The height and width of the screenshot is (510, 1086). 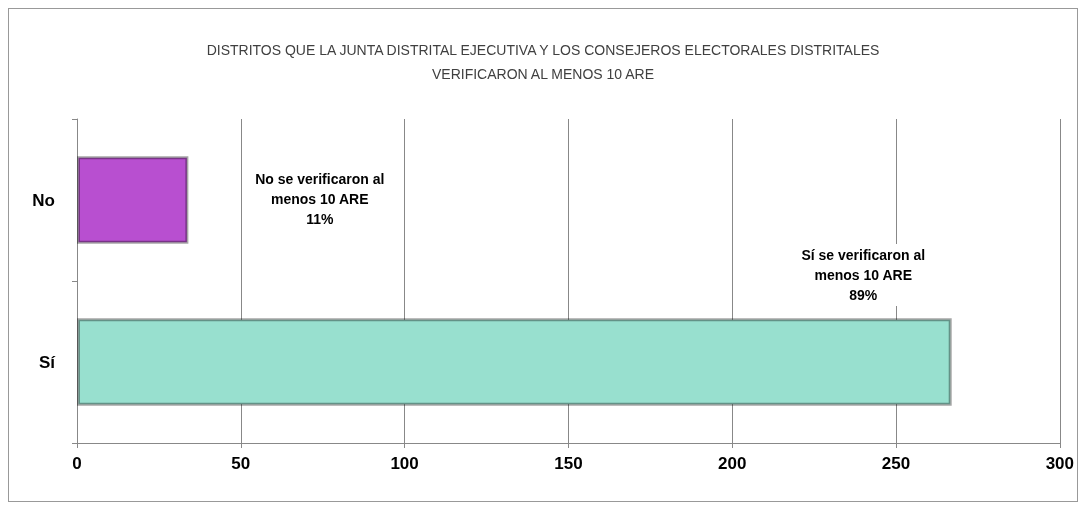 I want to click on chart-title: DISTRITOS QUE LA JUNTA DISTRITAL EJECUTIVA Y LOS CONSEJEROS ELECTORALES DISTRITALES VERIFICARON AL MENOS 10 ARE, so click(x=543, y=62).